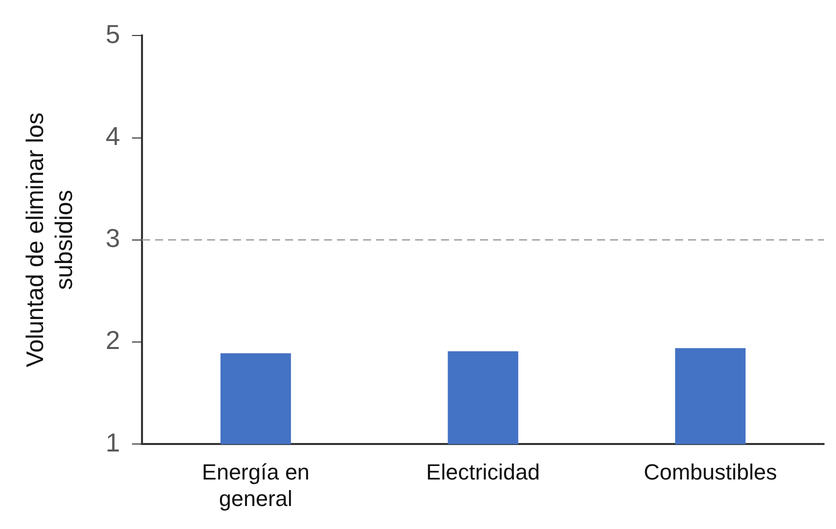 The image size is (836, 529). Describe the element at coordinates (113, 135) in the screenshot. I see `y-tick-label: 4` at that location.